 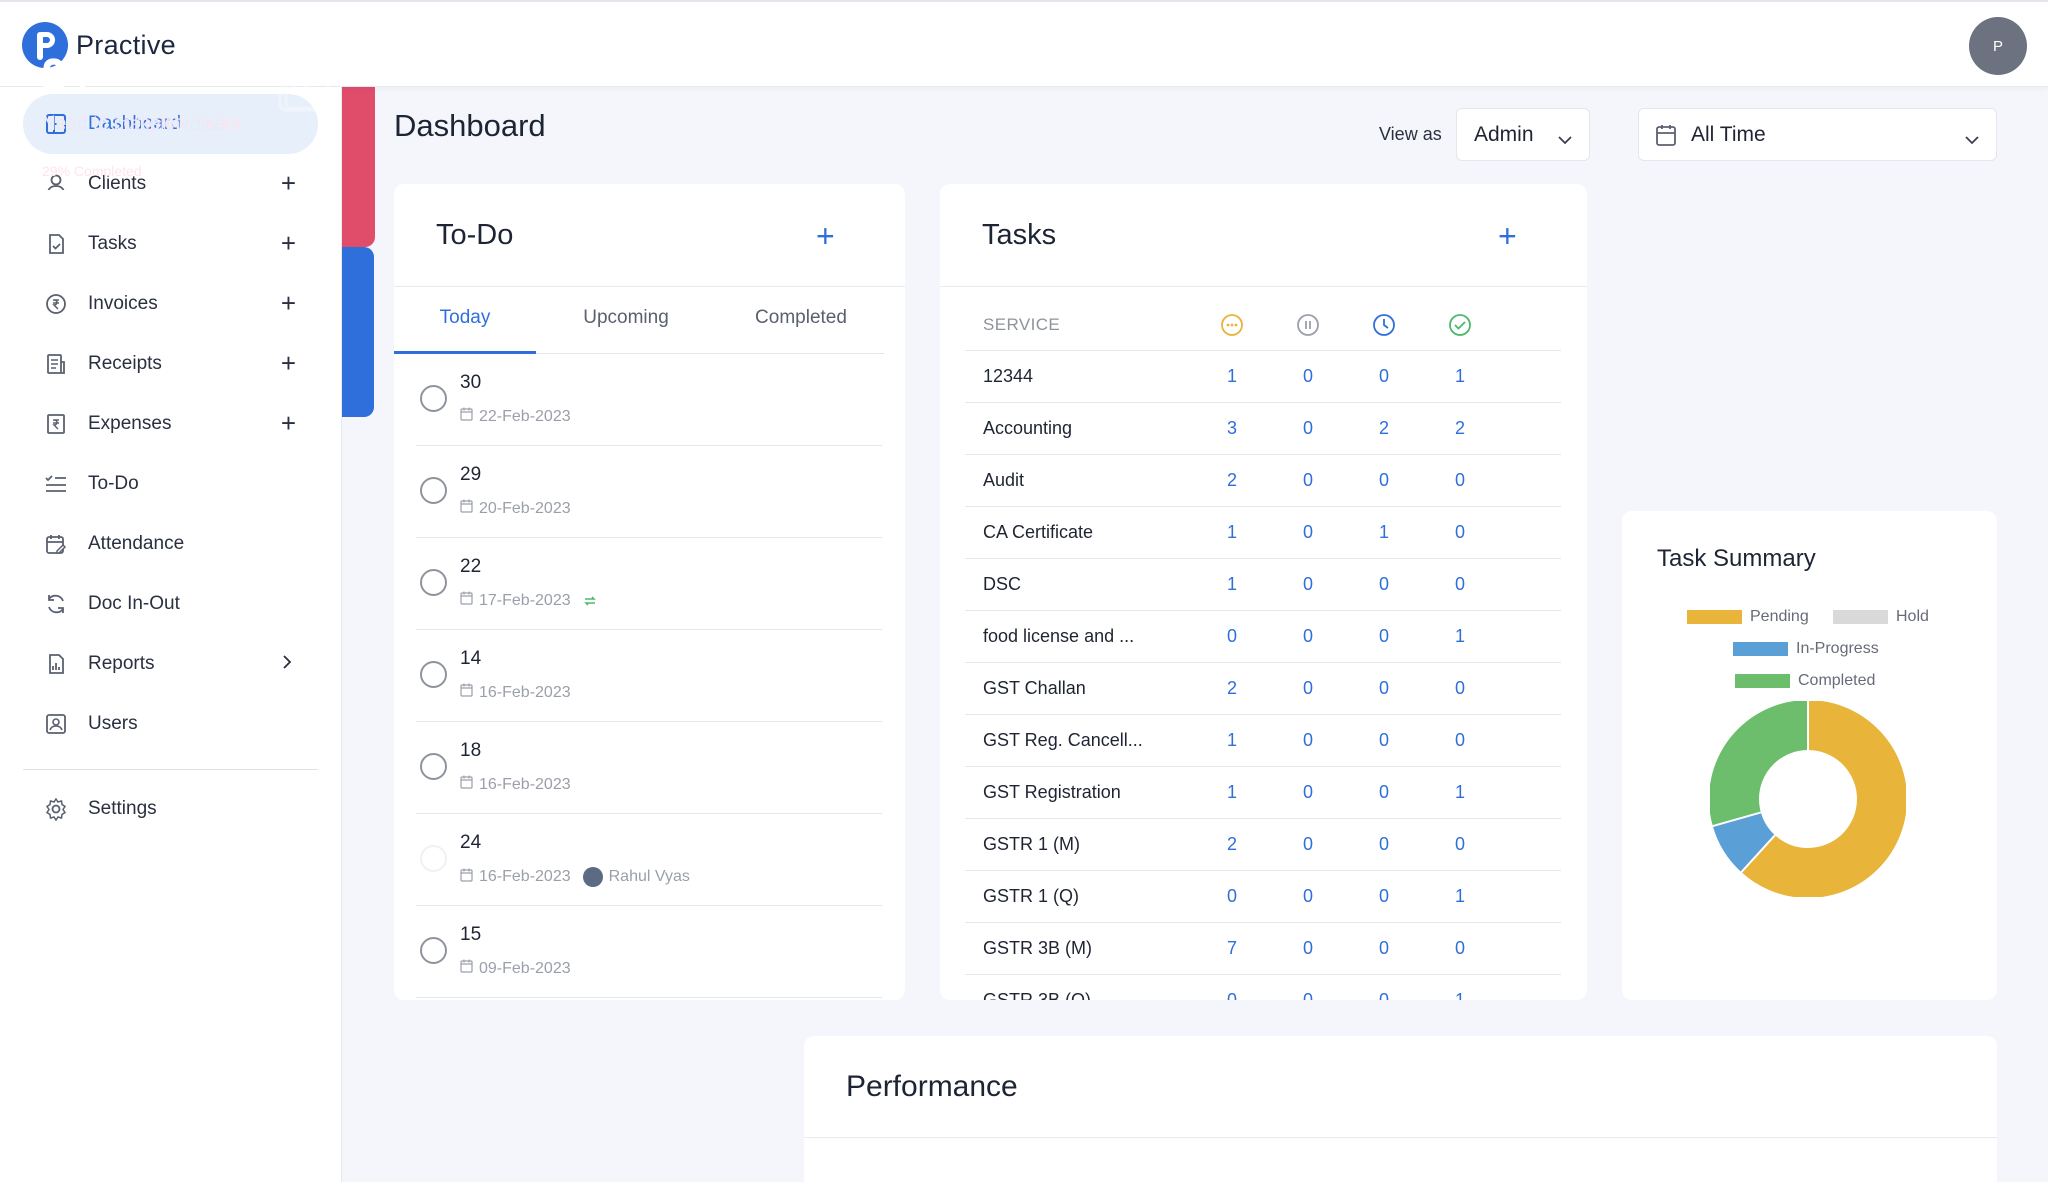 What do you see at coordinates (801, 317) in the screenshot?
I see `tab-completed: Completed` at bounding box center [801, 317].